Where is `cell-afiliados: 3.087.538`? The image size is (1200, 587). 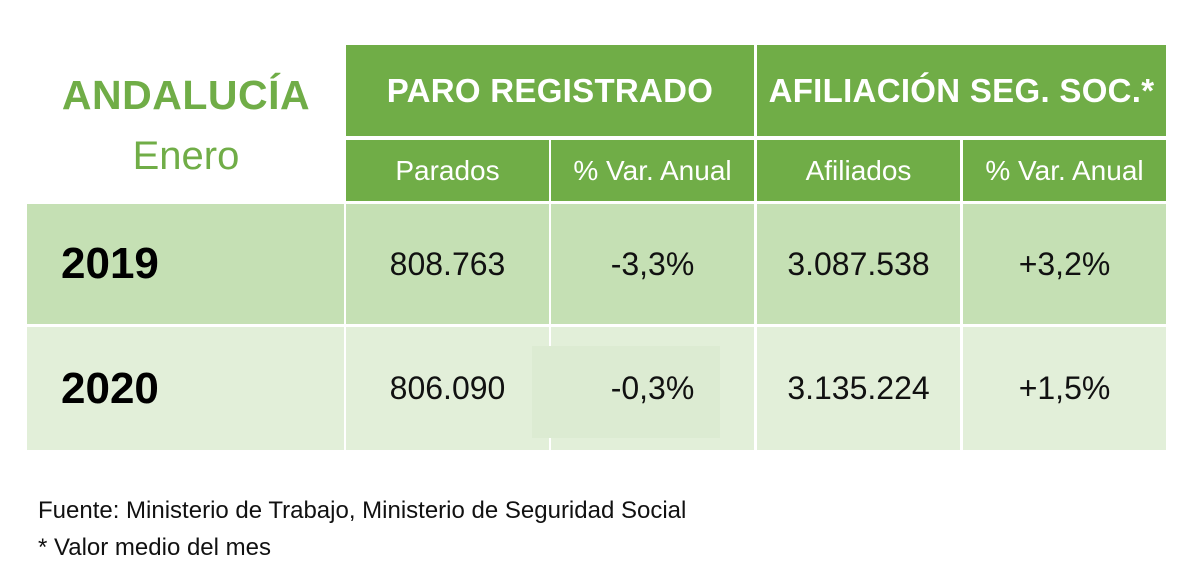 cell-afiliados: 3.087.538 is located at coordinates (858, 264).